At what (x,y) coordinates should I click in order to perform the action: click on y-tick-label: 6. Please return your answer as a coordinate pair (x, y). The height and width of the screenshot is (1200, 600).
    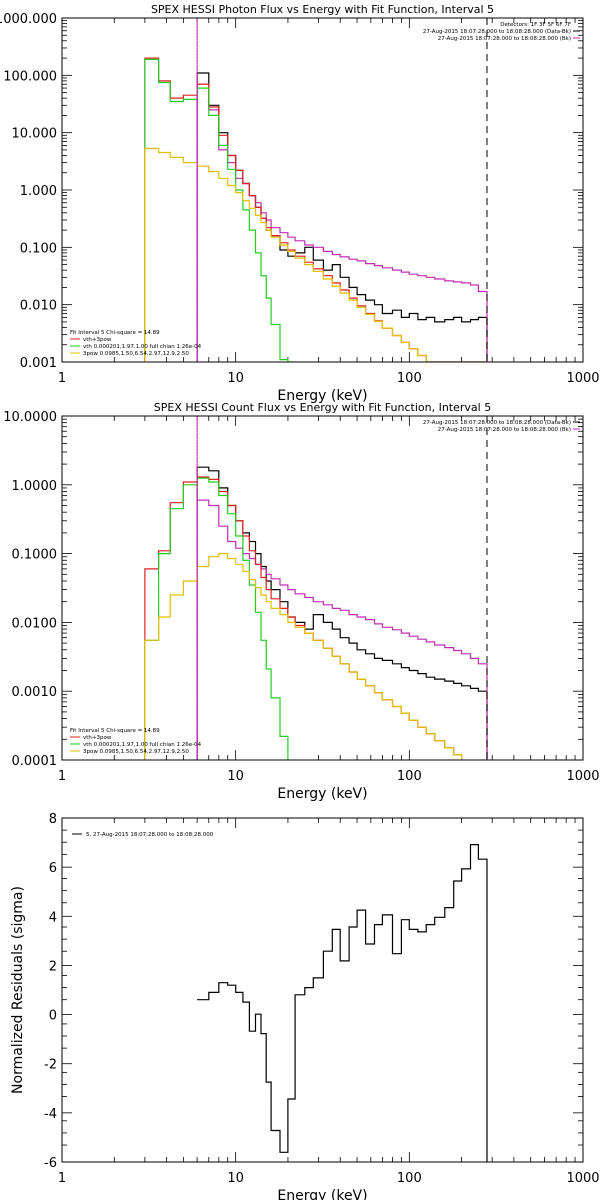
    Looking at the image, I should click on (53, 868).